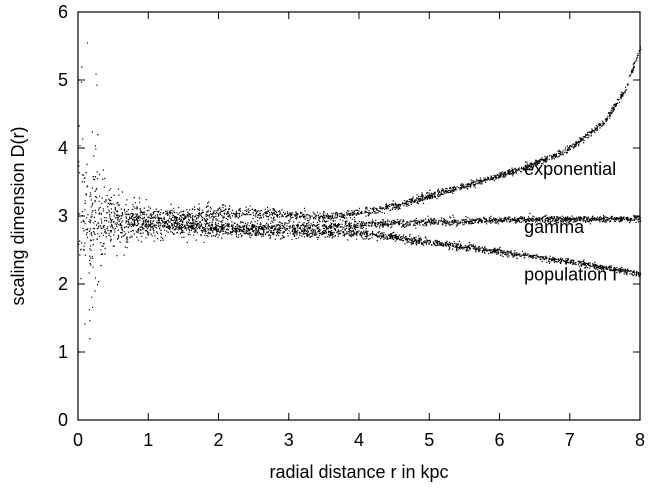 The height and width of the screenshot is (489, 649). I want to click on x-tick-label: 3, so click(289, 440).